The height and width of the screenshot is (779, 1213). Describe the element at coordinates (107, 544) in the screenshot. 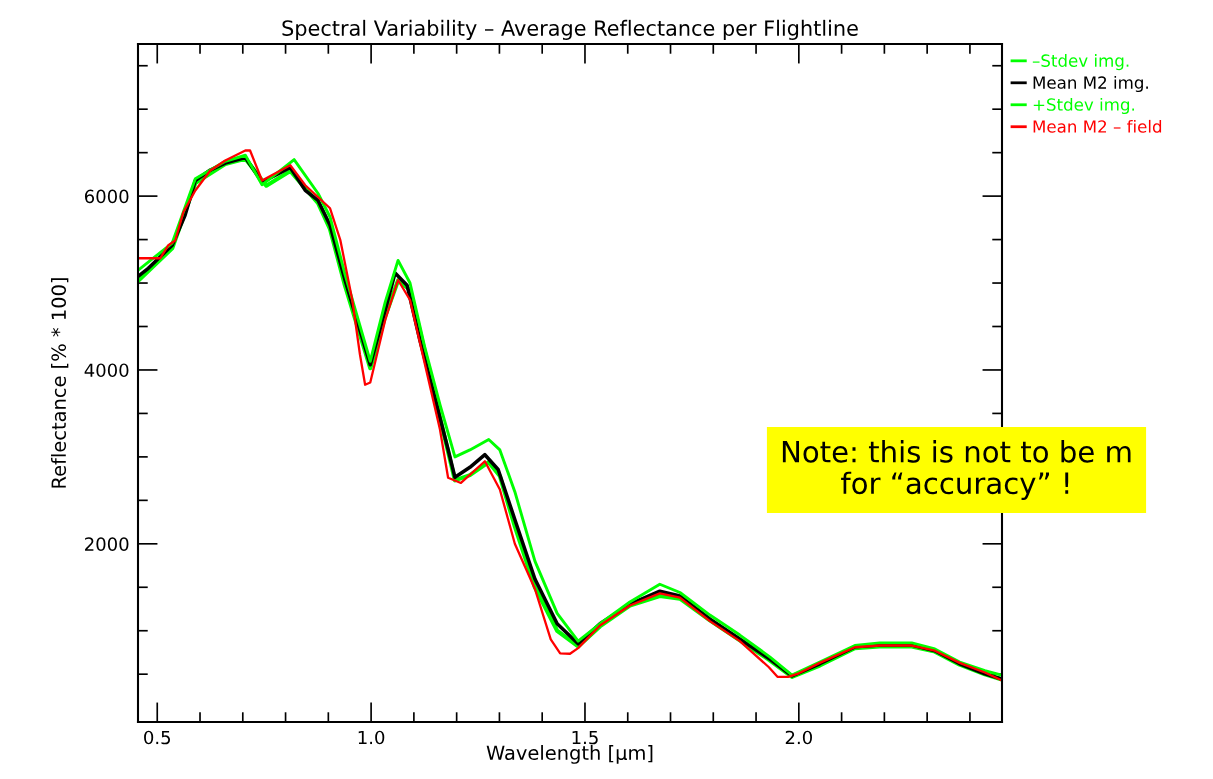

I see `y-tick-label: 2000` at that location.